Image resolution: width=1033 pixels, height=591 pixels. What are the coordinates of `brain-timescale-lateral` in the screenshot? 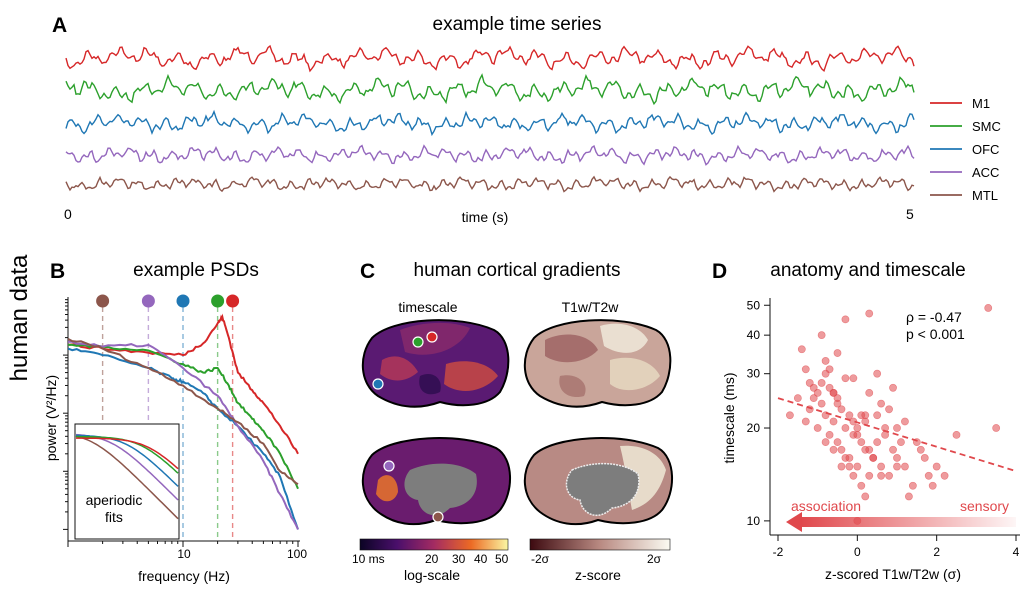 It's located at (435, 363).